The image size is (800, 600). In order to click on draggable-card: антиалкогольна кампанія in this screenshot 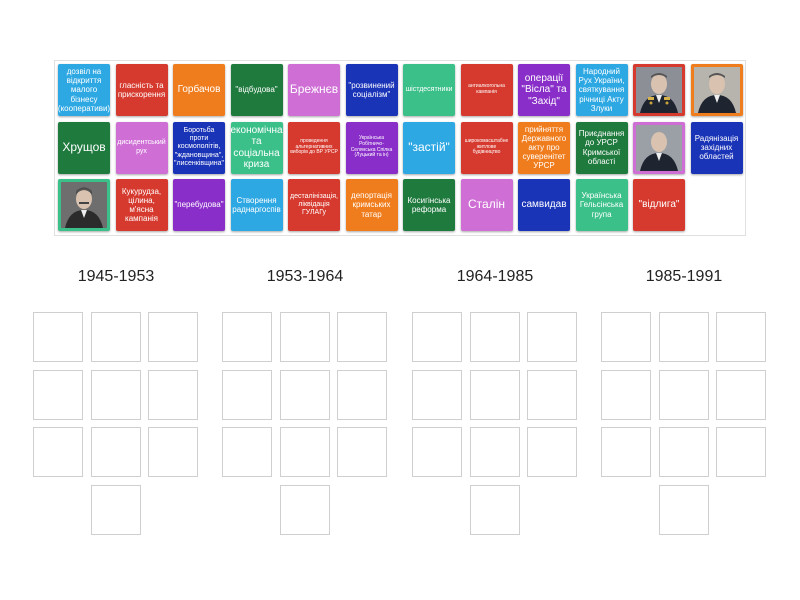, I will do `click(486, 90)`.